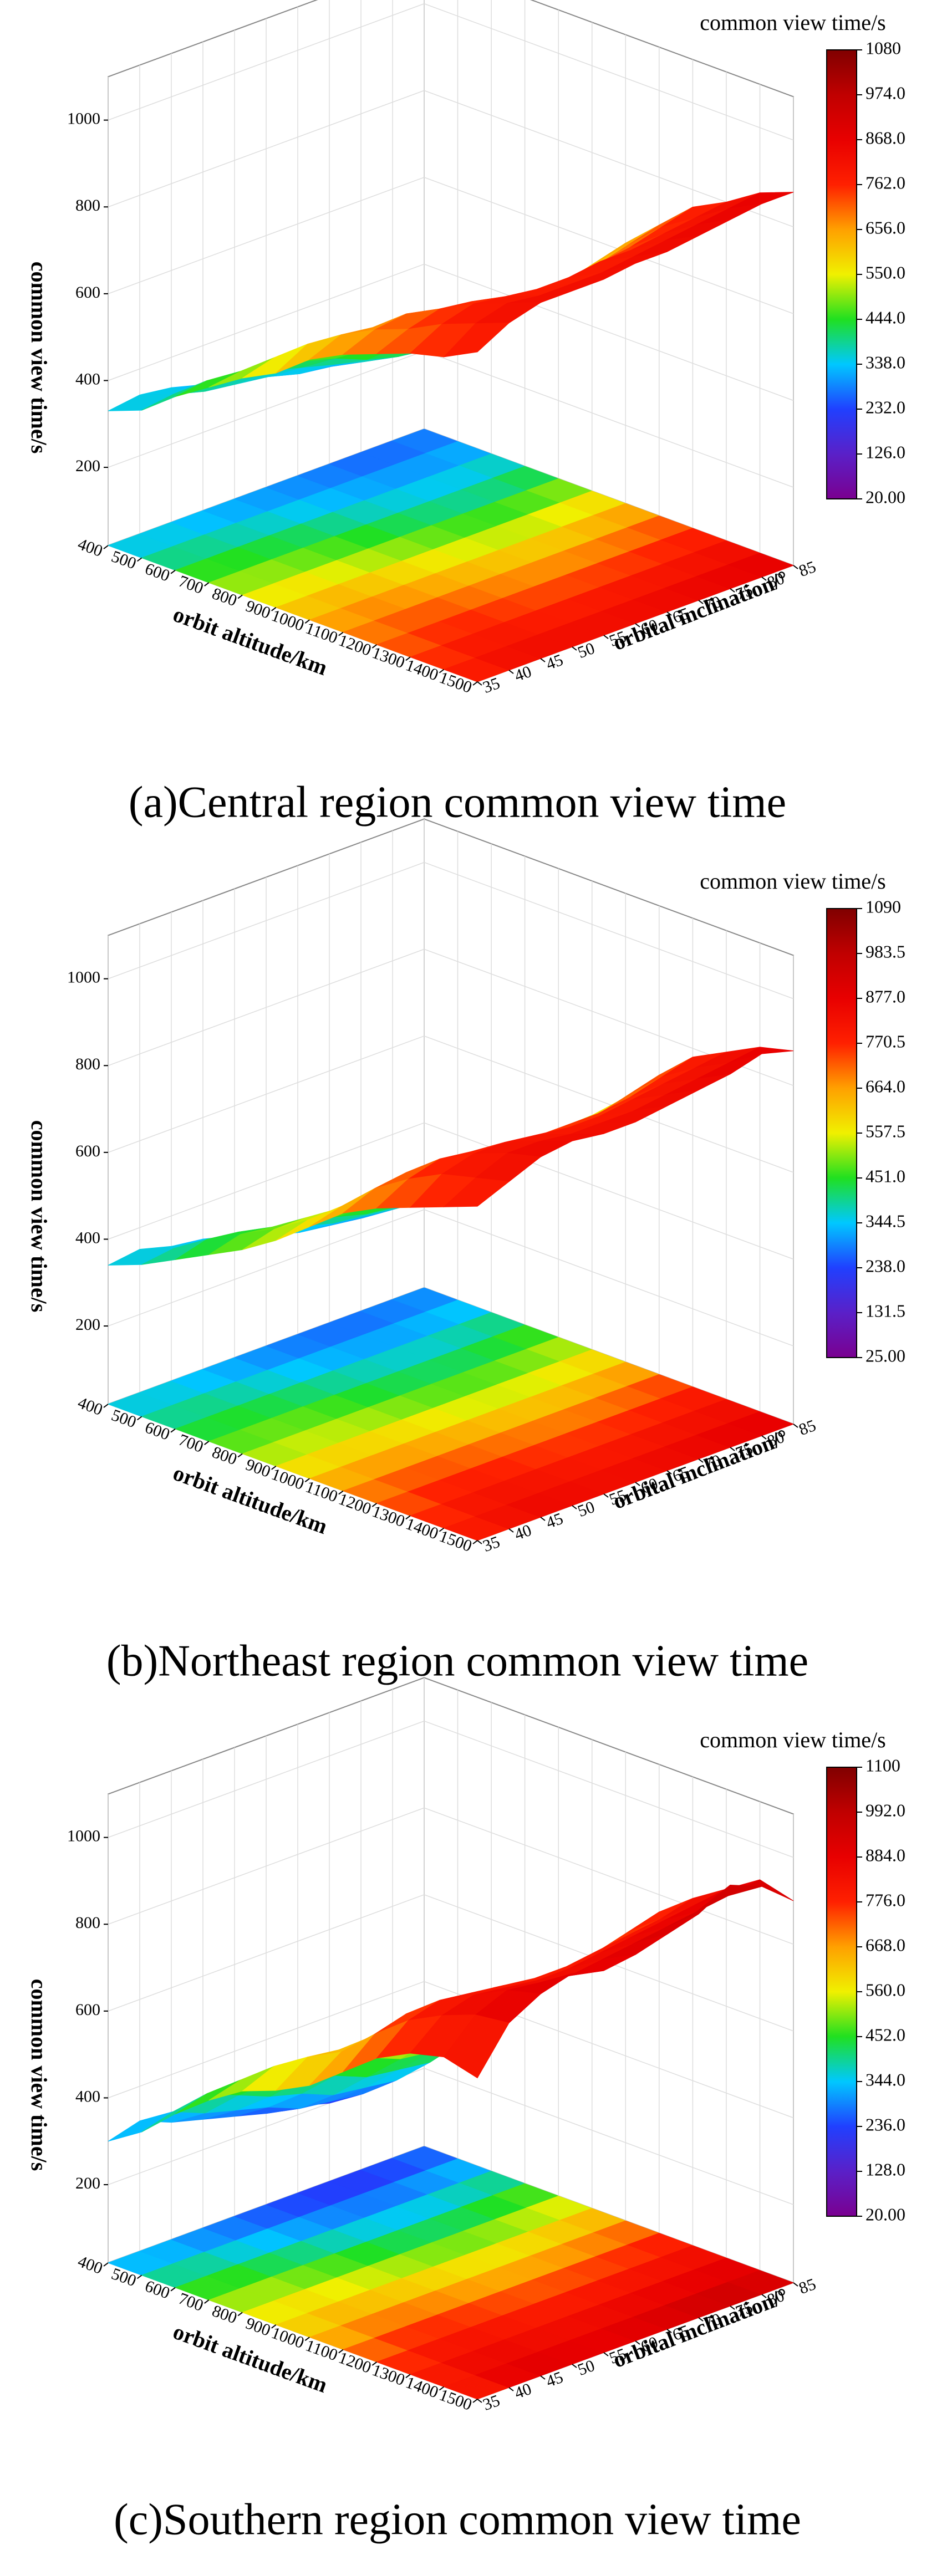 This screenshot has width=952, height=2576. Describe the element at coordinates (886, 1221) in the screenshot. I see `colorbar-tick-label: 344.5` at that location.